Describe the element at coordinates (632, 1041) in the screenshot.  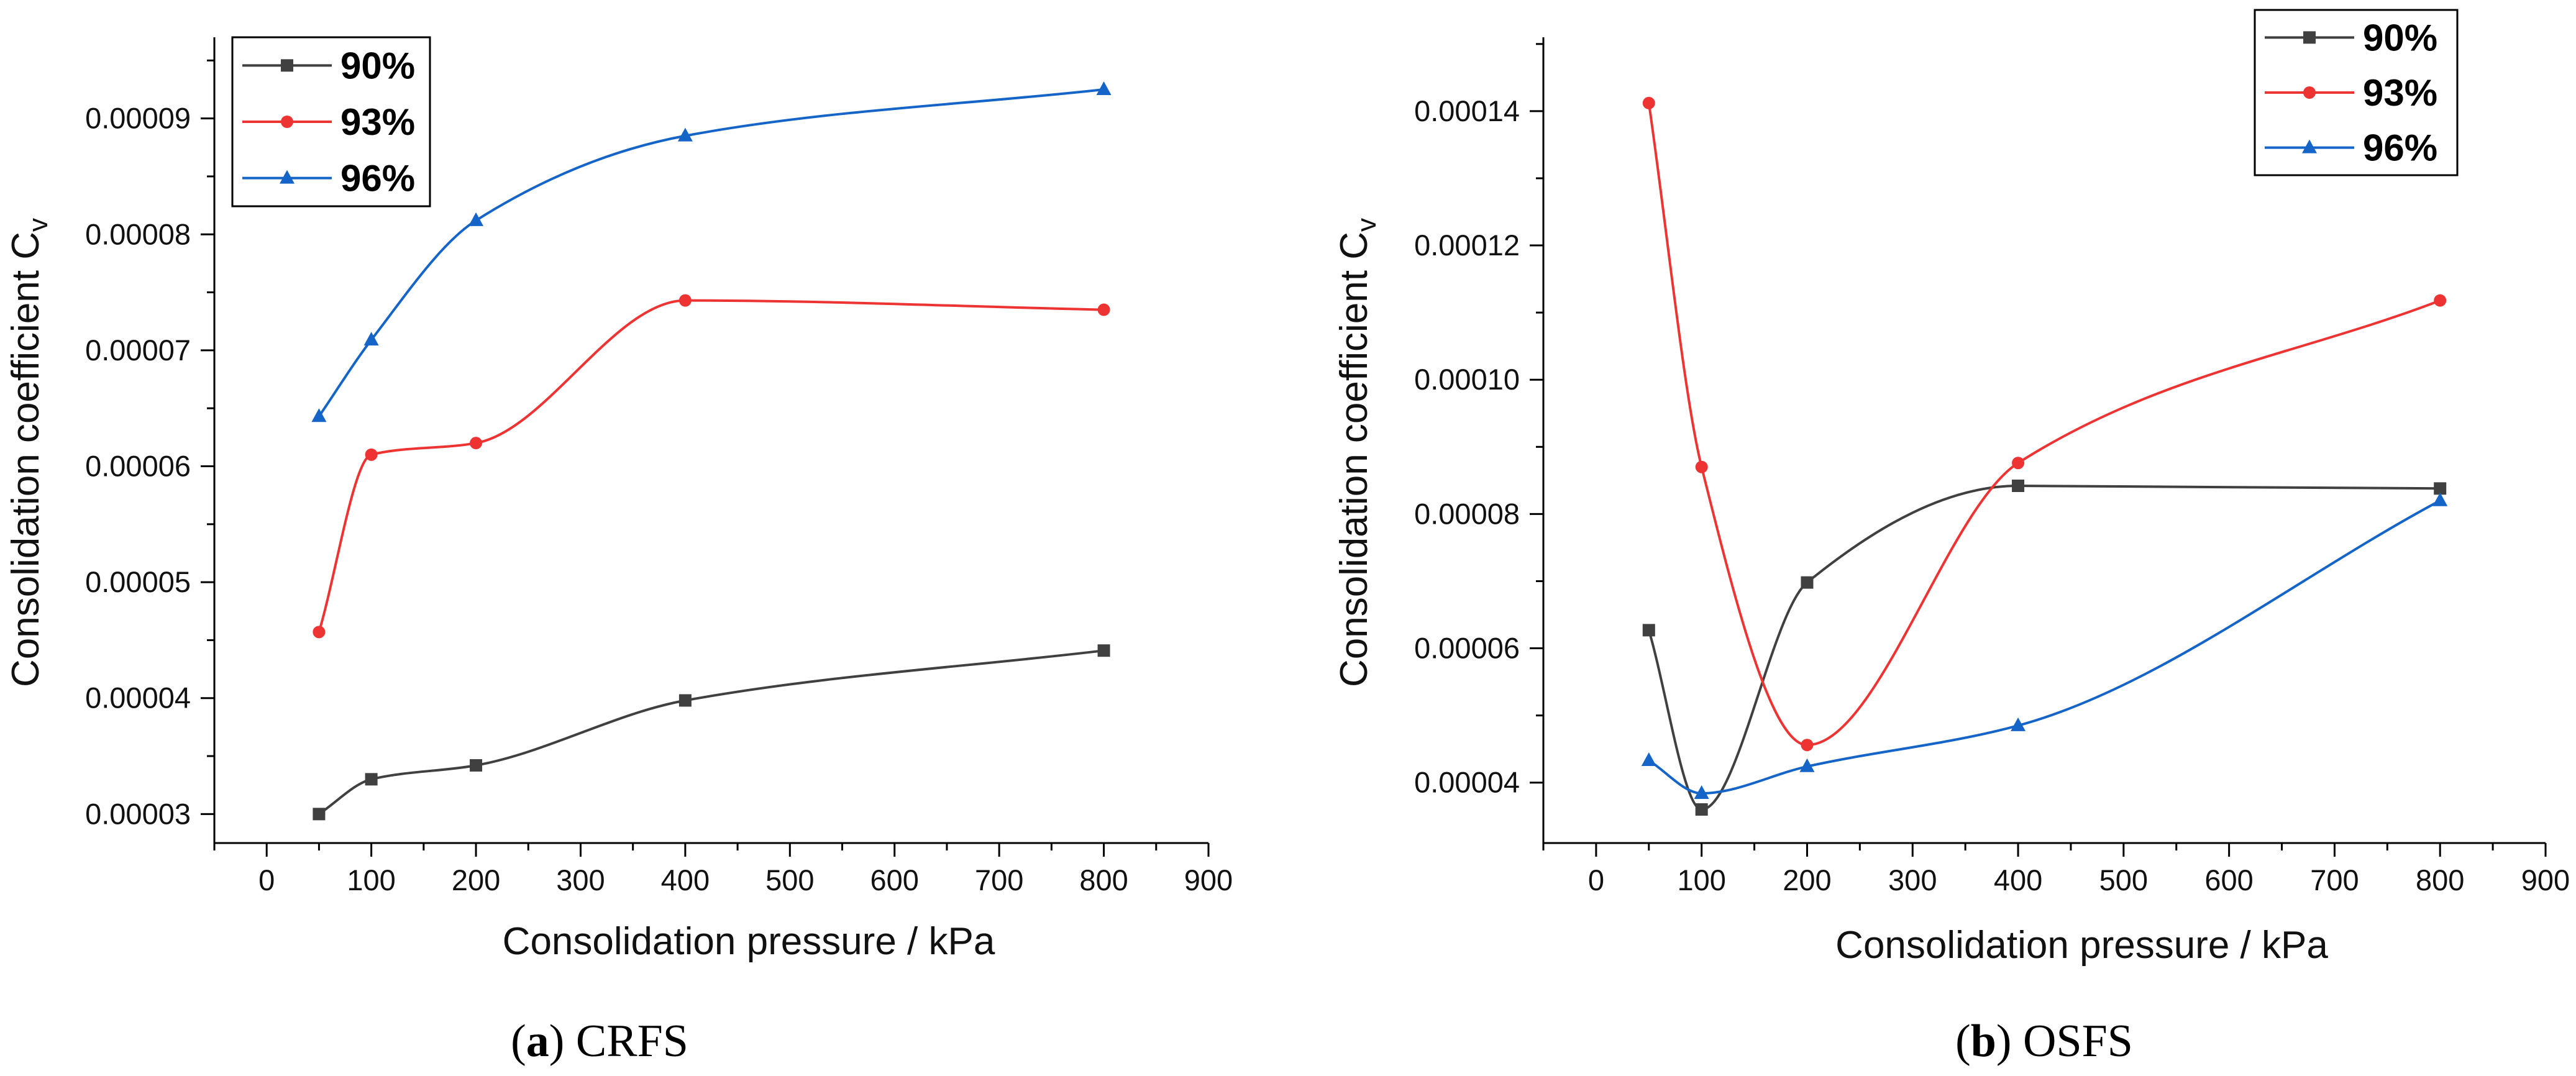
I see `caption-title: CRFS` at that location.